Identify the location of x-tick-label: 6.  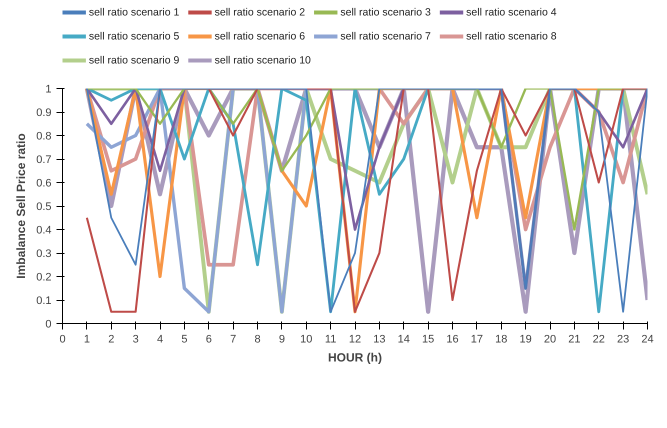
(209, 340).